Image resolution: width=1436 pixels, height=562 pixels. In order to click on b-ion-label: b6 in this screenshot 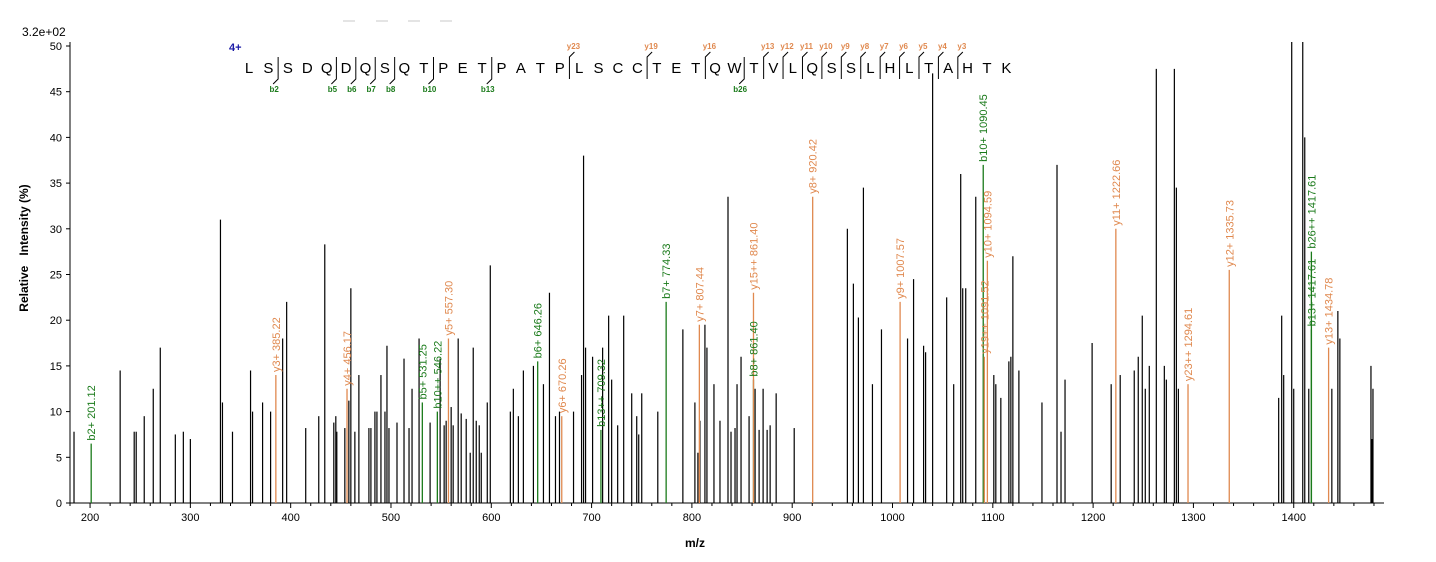, I will do `click(352, 89)`.